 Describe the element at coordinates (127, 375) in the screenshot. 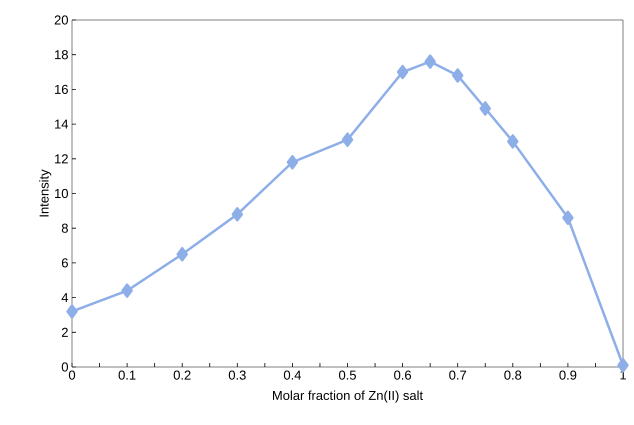

I see `x-tick-label: 0.1` at that location.